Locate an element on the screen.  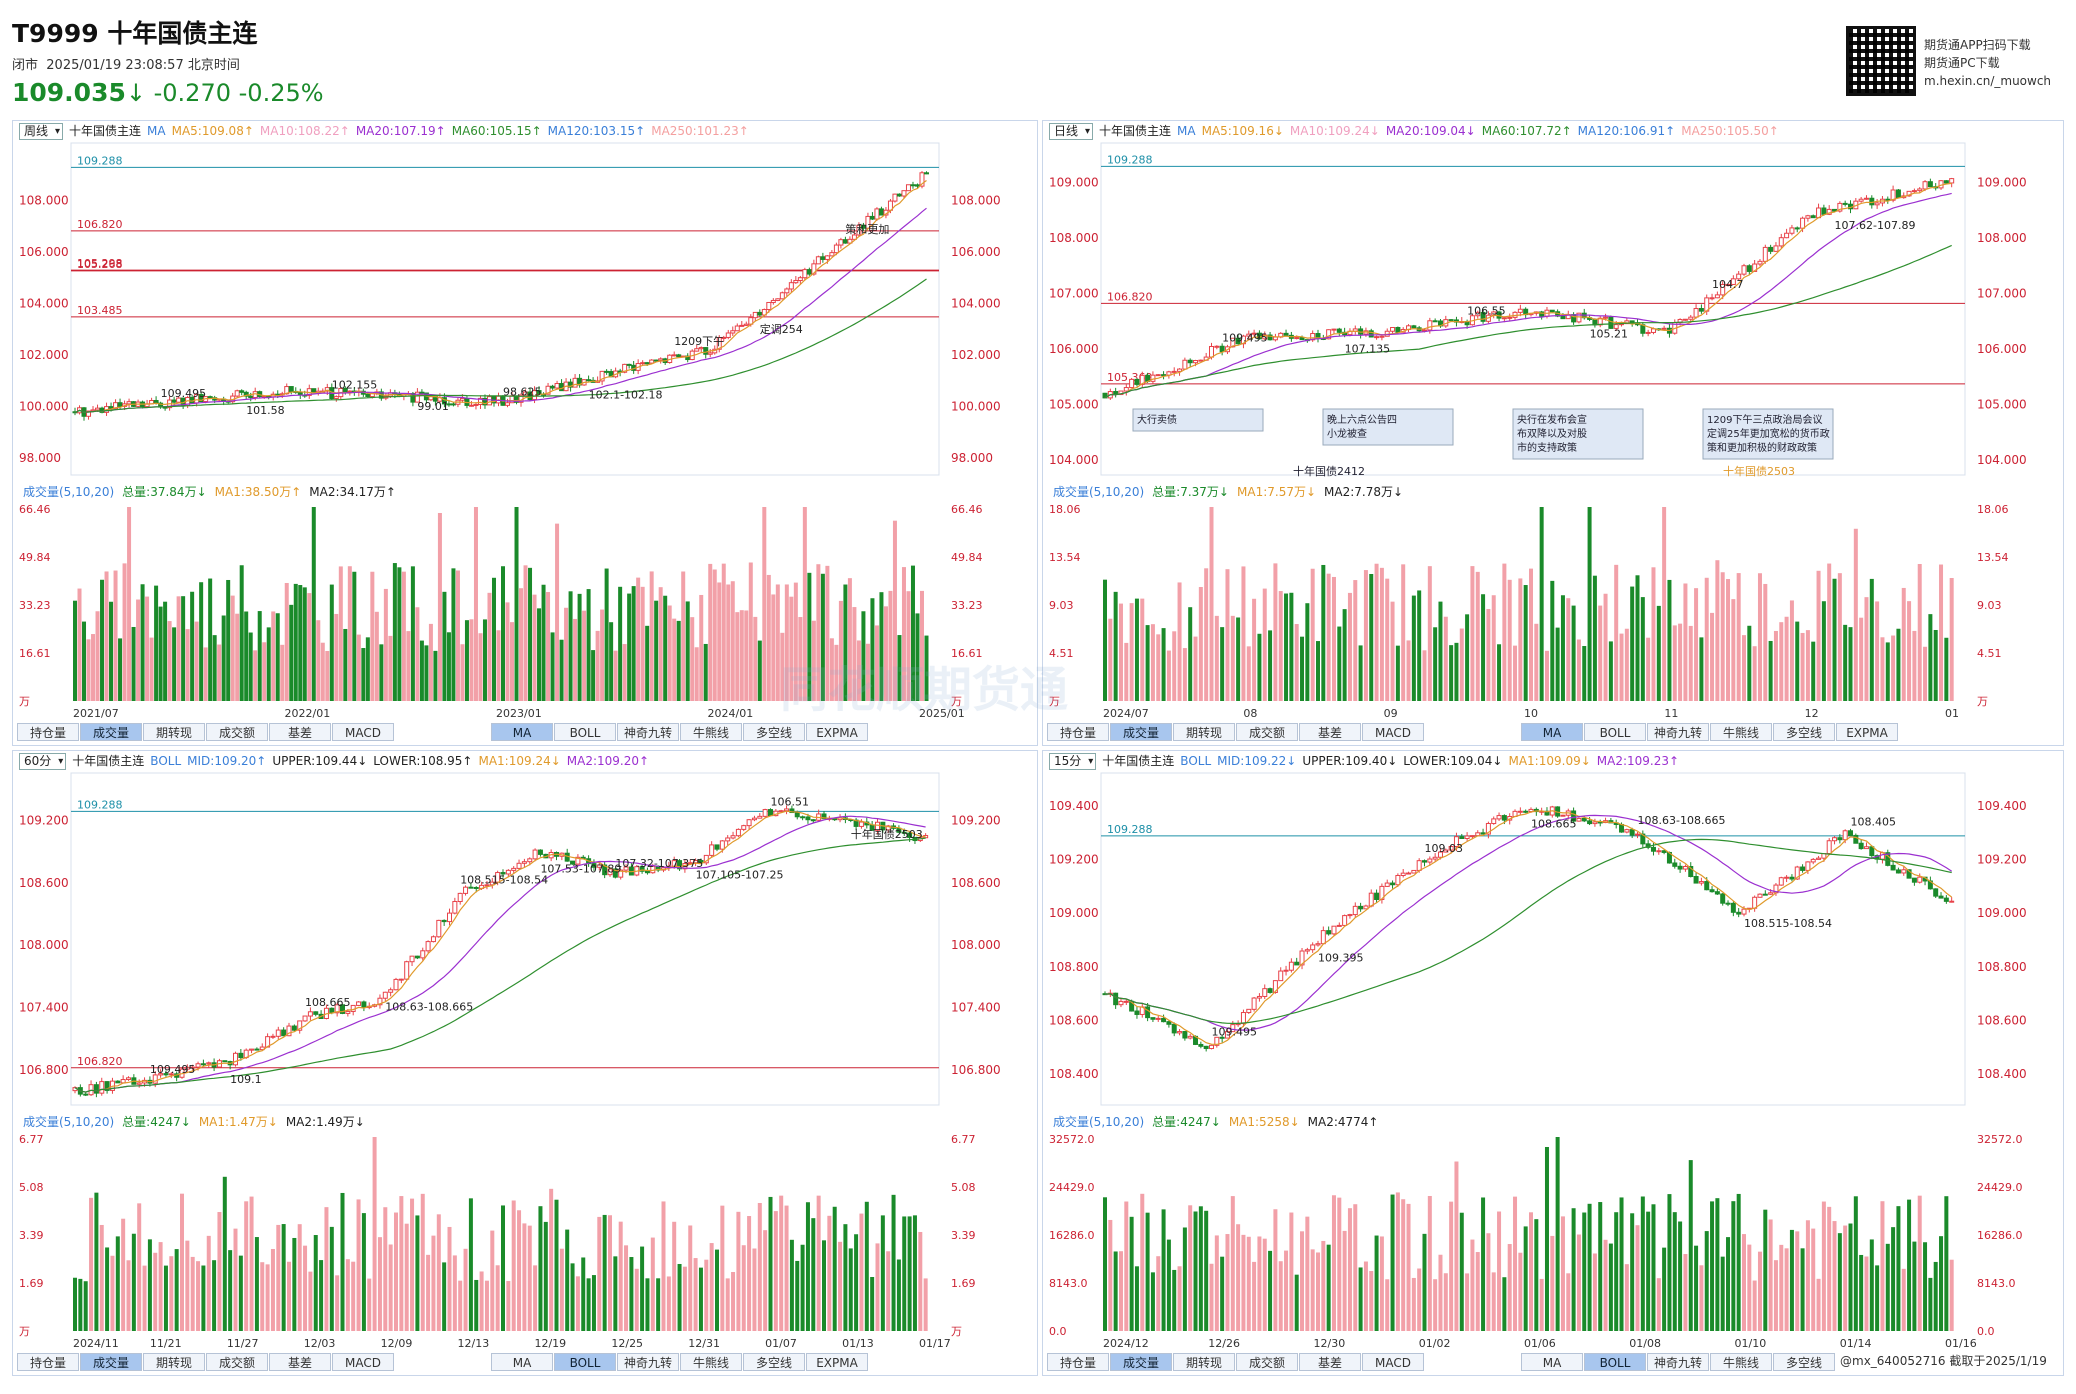
tab-5: MACD is located at coordinates (363, 732).